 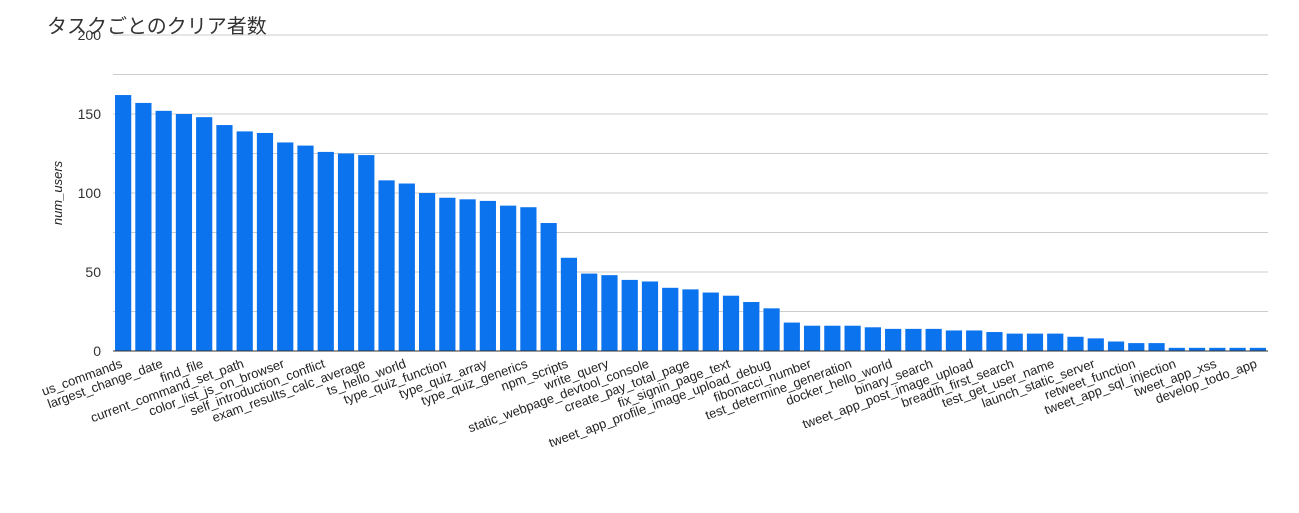 I want to click on chart-title: タスクごとのクリア者数, so click(x=157, y=26).